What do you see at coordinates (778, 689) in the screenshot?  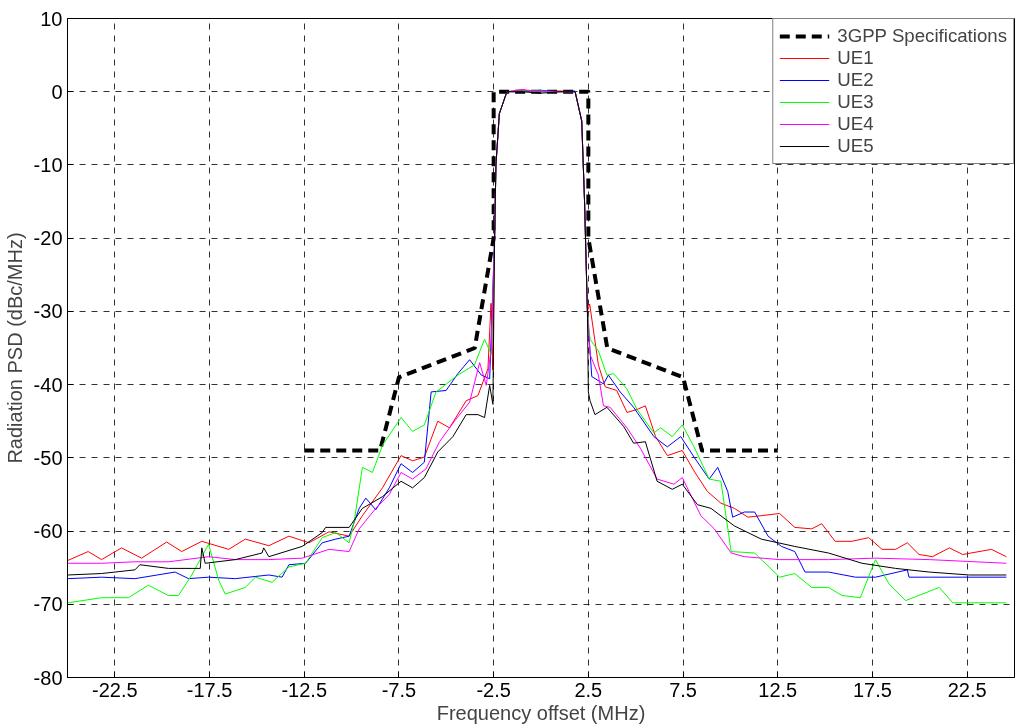 I see `x-tick-label: 12.5` at bounding box center [778, 689].